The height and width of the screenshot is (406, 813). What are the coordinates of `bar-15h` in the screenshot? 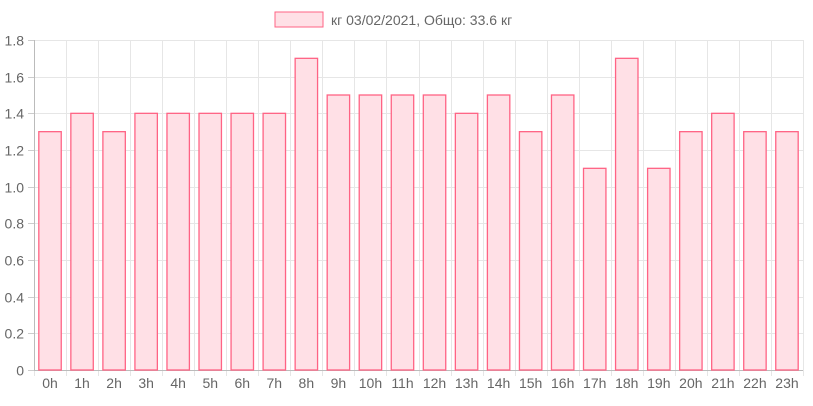 It's located at (530, 251).